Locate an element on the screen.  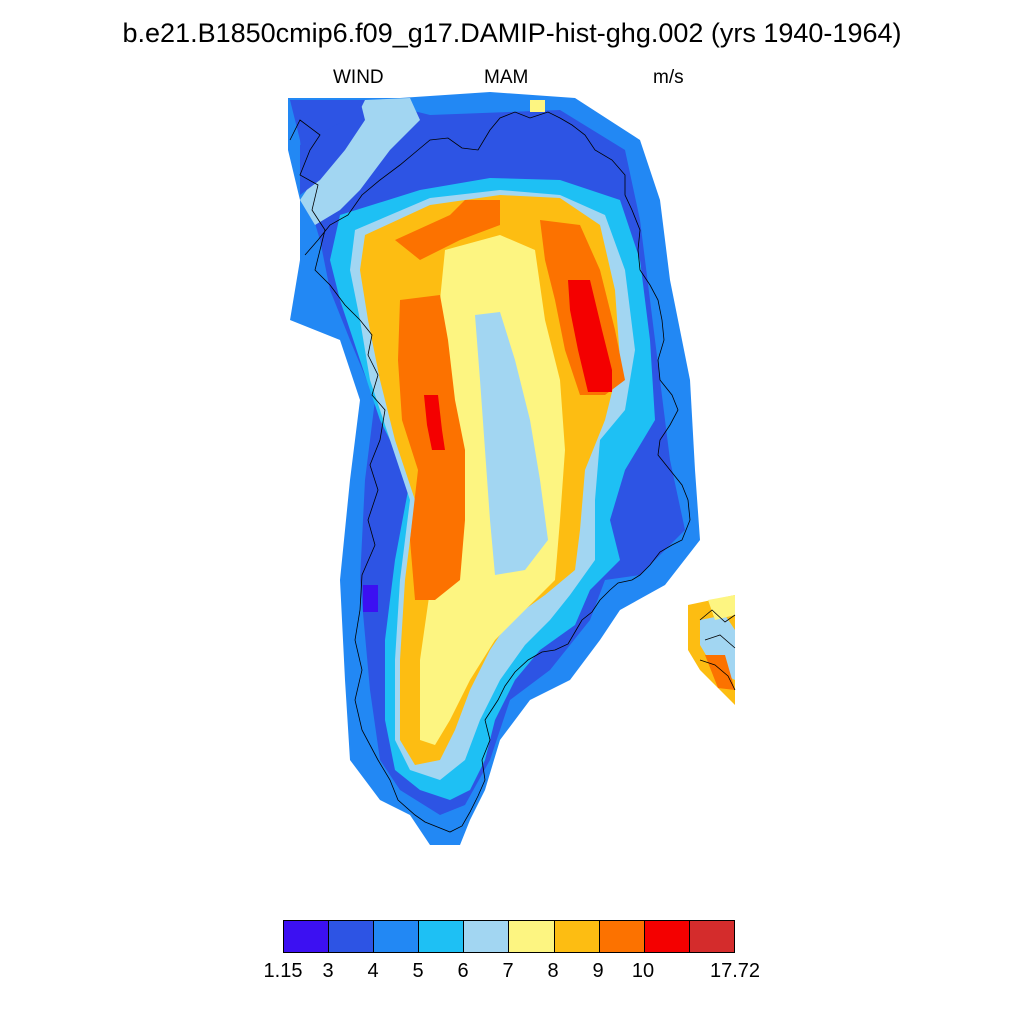
colorbar is located at coordinates (509, 936).